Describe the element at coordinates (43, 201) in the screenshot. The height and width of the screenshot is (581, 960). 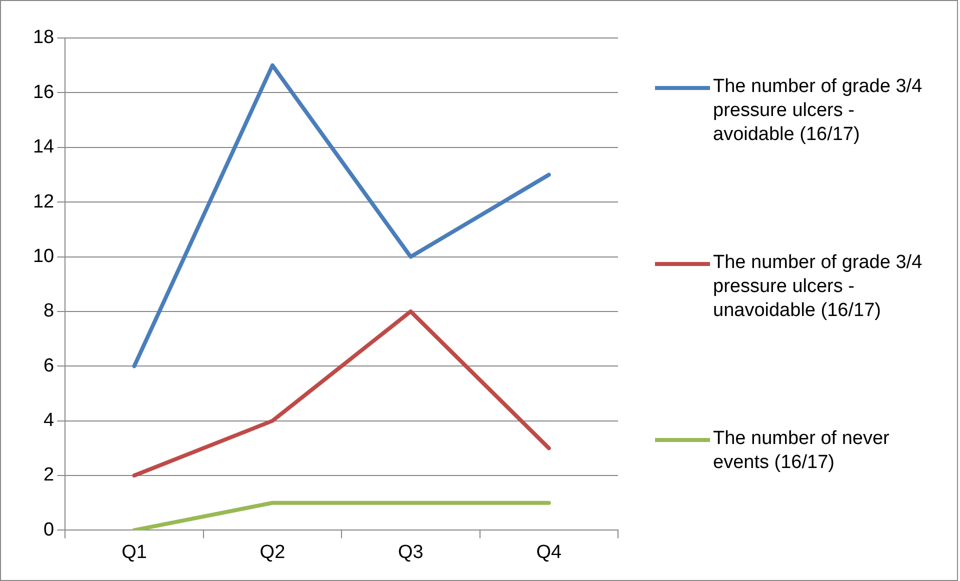
I see `y-tick-label: 12` at that location.